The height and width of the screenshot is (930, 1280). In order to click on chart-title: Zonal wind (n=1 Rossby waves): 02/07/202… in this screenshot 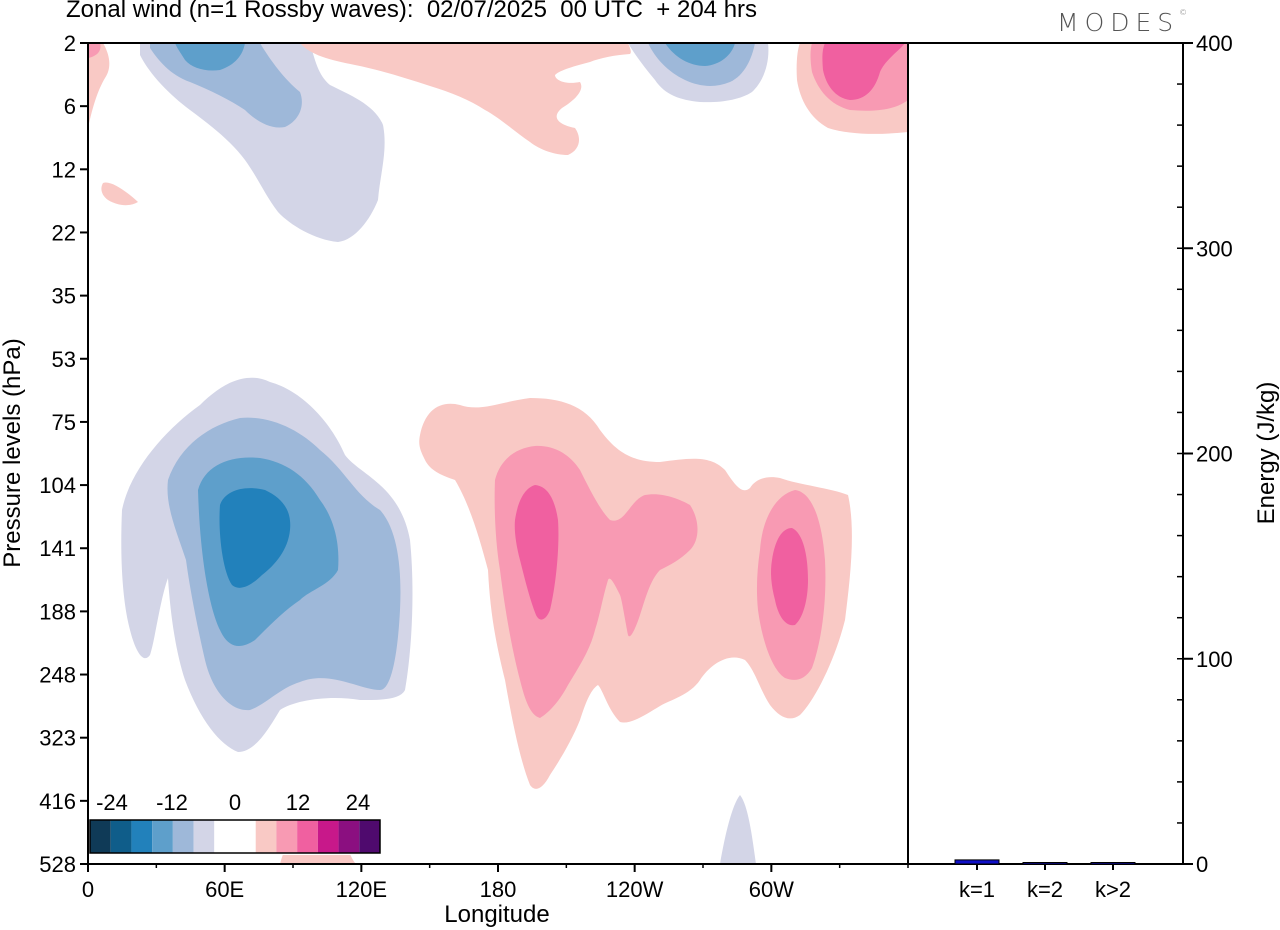, I will do `click(412, 11)`.